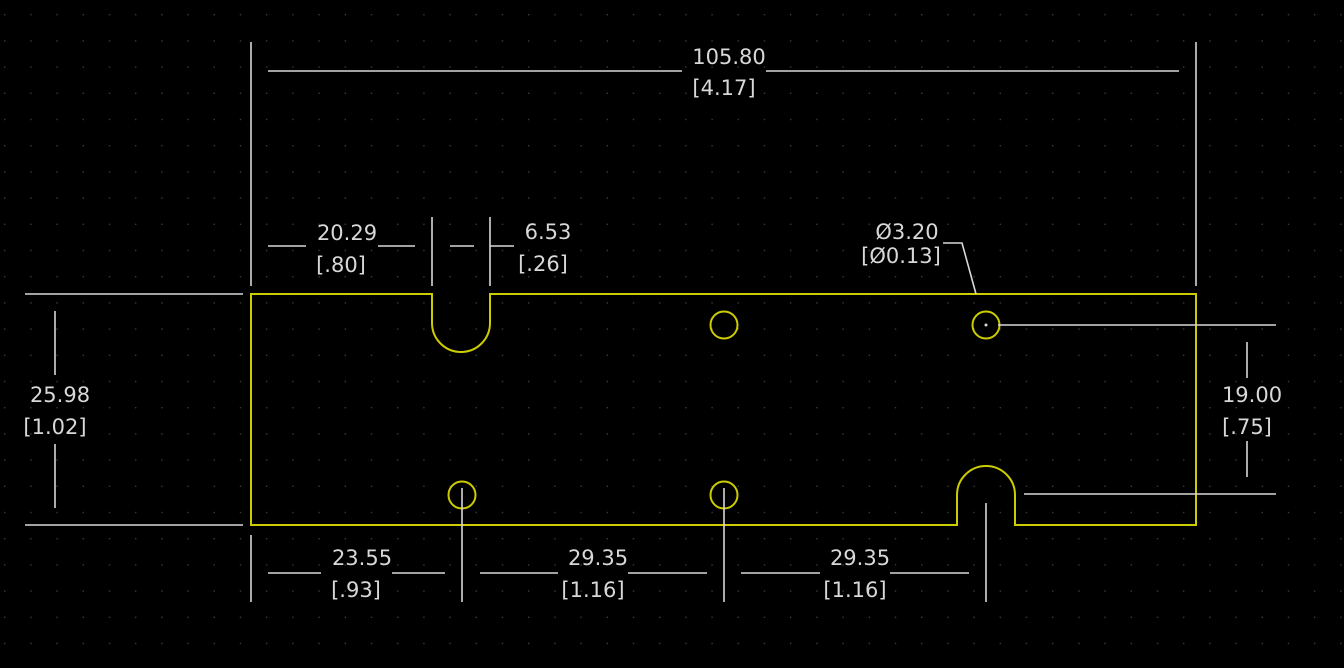  I want to click on dimension-slot-offset: 20.29 [.80], so click(350, 251).